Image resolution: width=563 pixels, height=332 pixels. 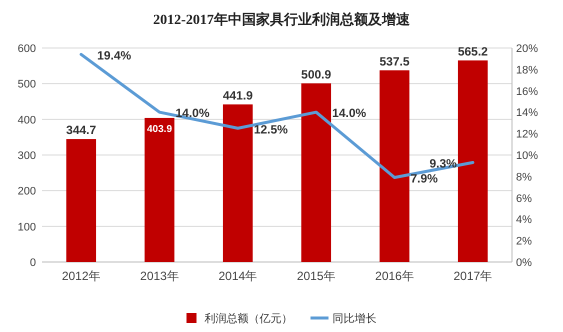 What do you see at coordinates (424, 178) in the screenshot?
I see `data-label: 7.9%` at bounding box center [424, 178].